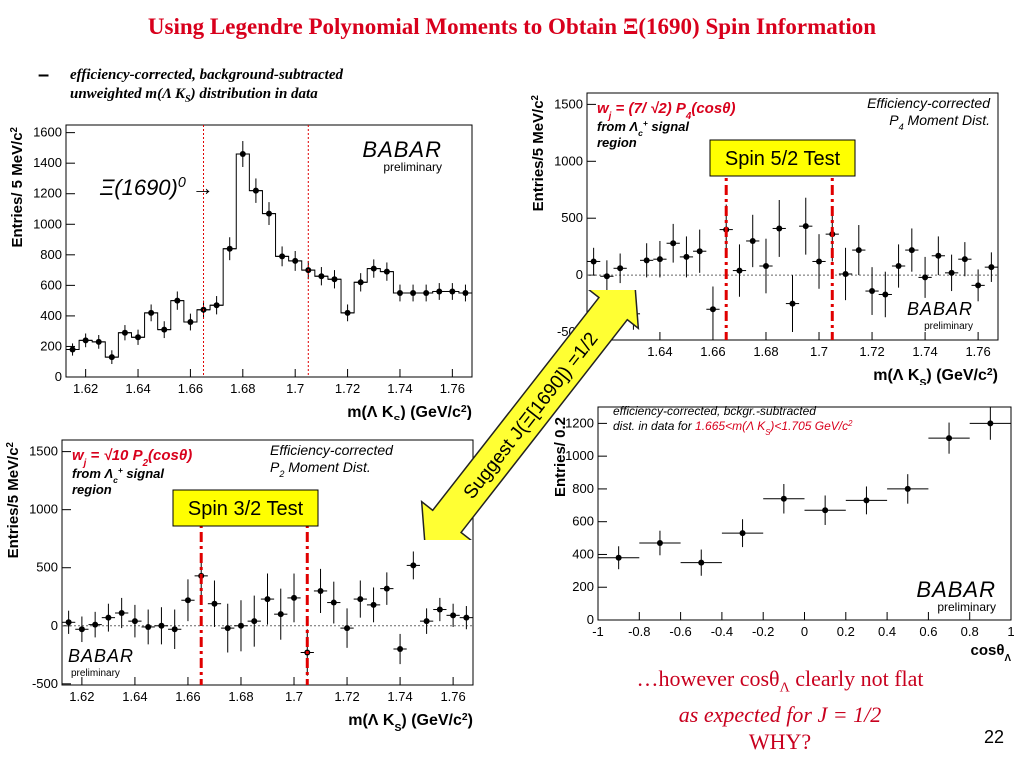 This screenshot has width=1024, height=768. Describe the element at coordinates (659, 351) in the screenshot. I see `x-tick-label: 1.64` at that location.